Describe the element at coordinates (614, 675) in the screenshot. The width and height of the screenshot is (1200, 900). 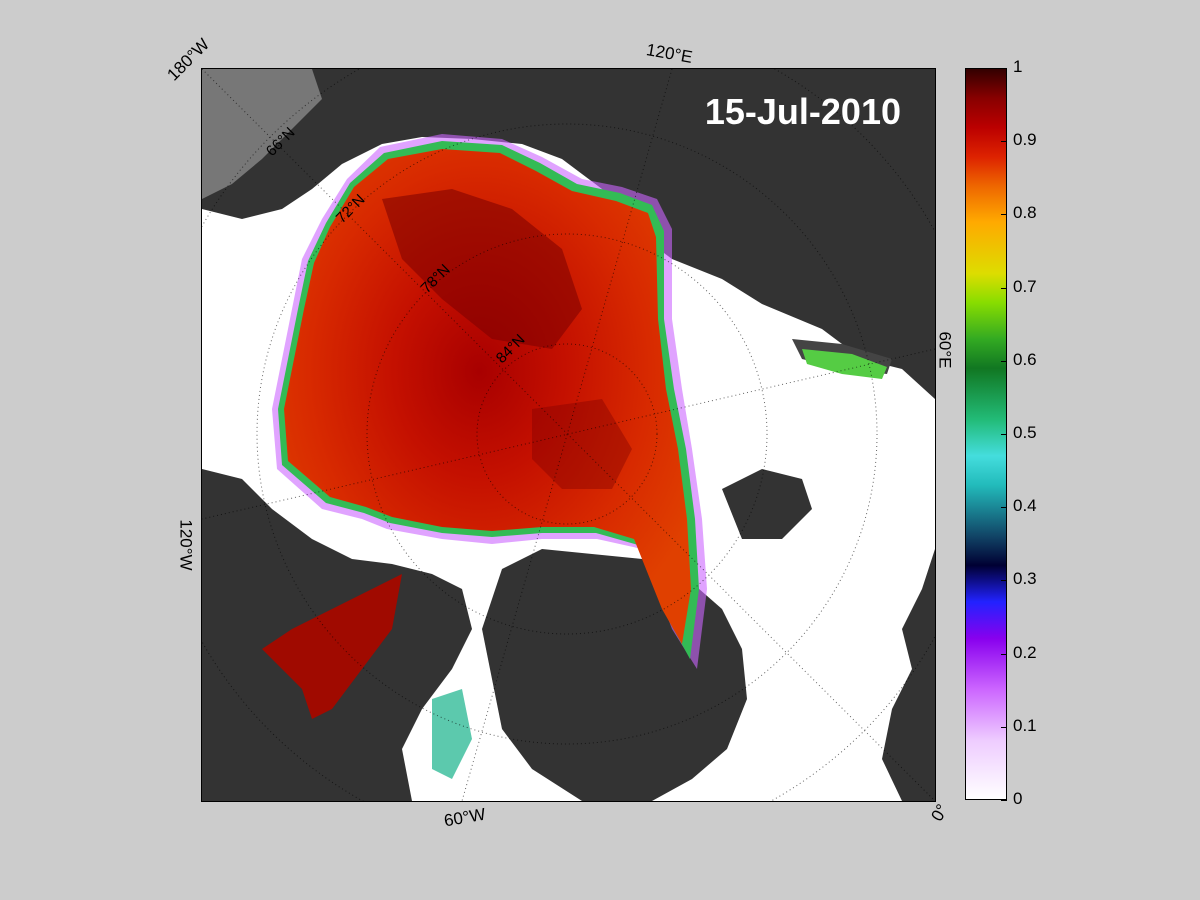
I see `land-greenland` at that location.